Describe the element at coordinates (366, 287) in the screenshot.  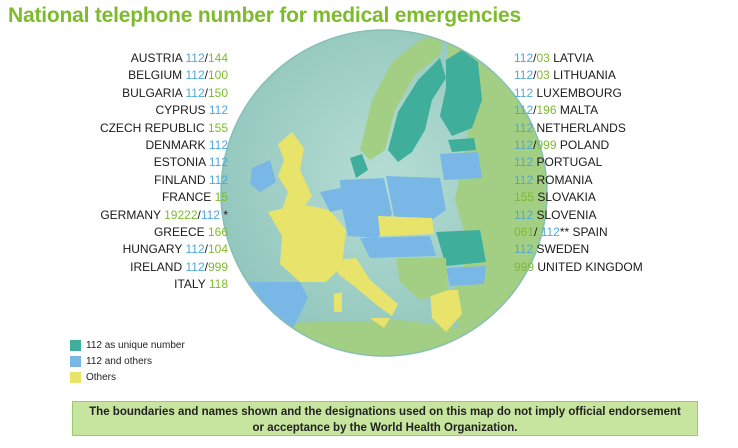
I see `land-italy` at that location.